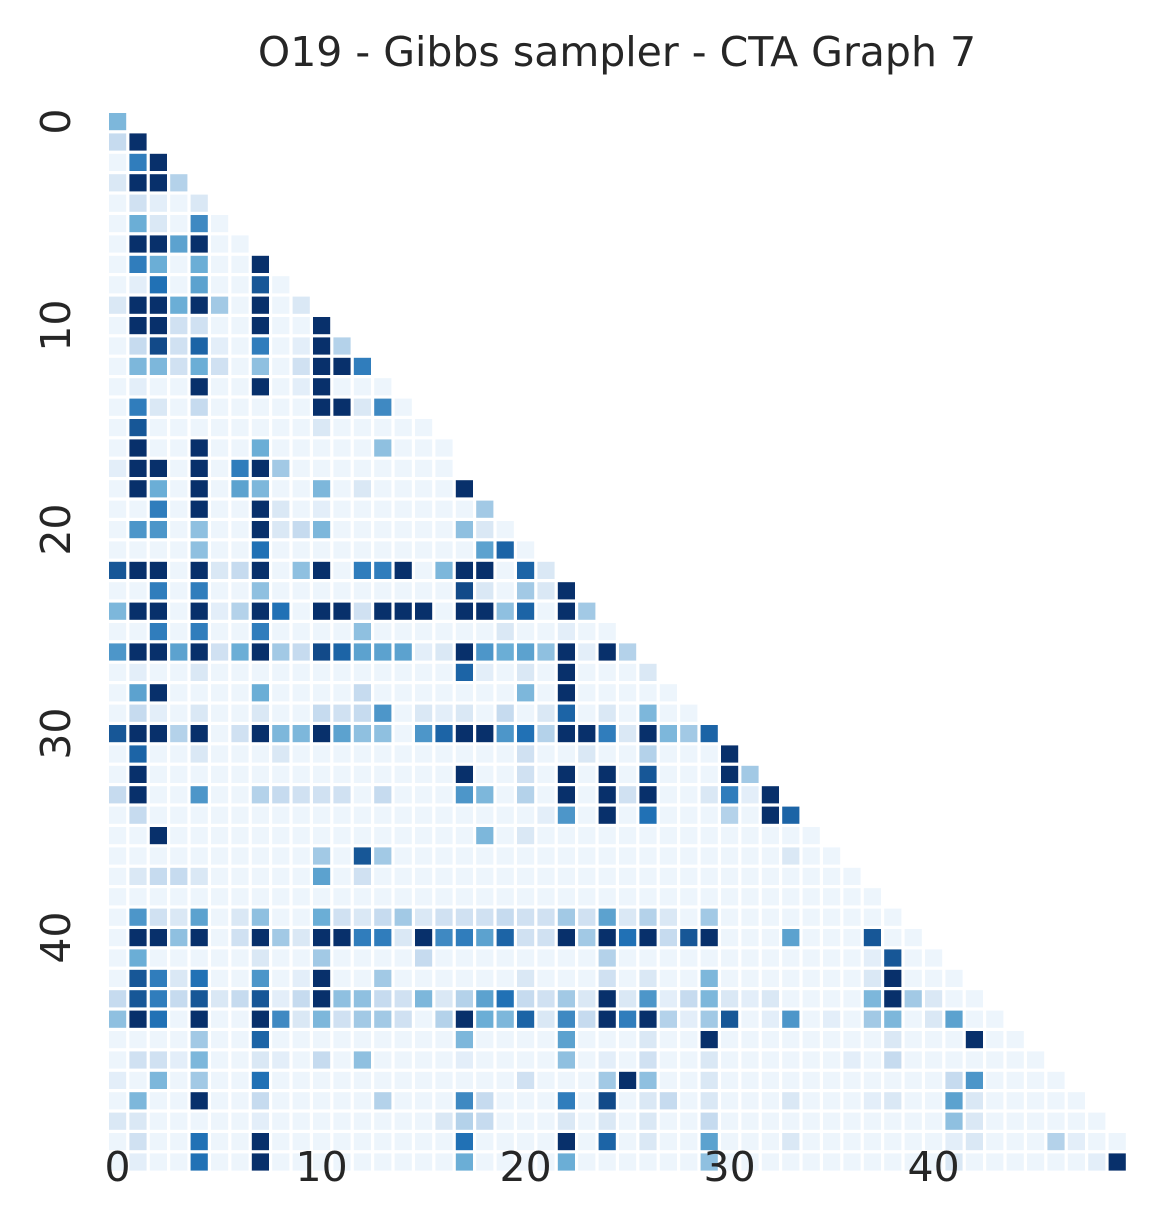 The image size is (1158, 1221). What do you see at coordinates (56, 122) in the screenshot?
I see `y-tick-label: 0` at bounding box center [56, 122].